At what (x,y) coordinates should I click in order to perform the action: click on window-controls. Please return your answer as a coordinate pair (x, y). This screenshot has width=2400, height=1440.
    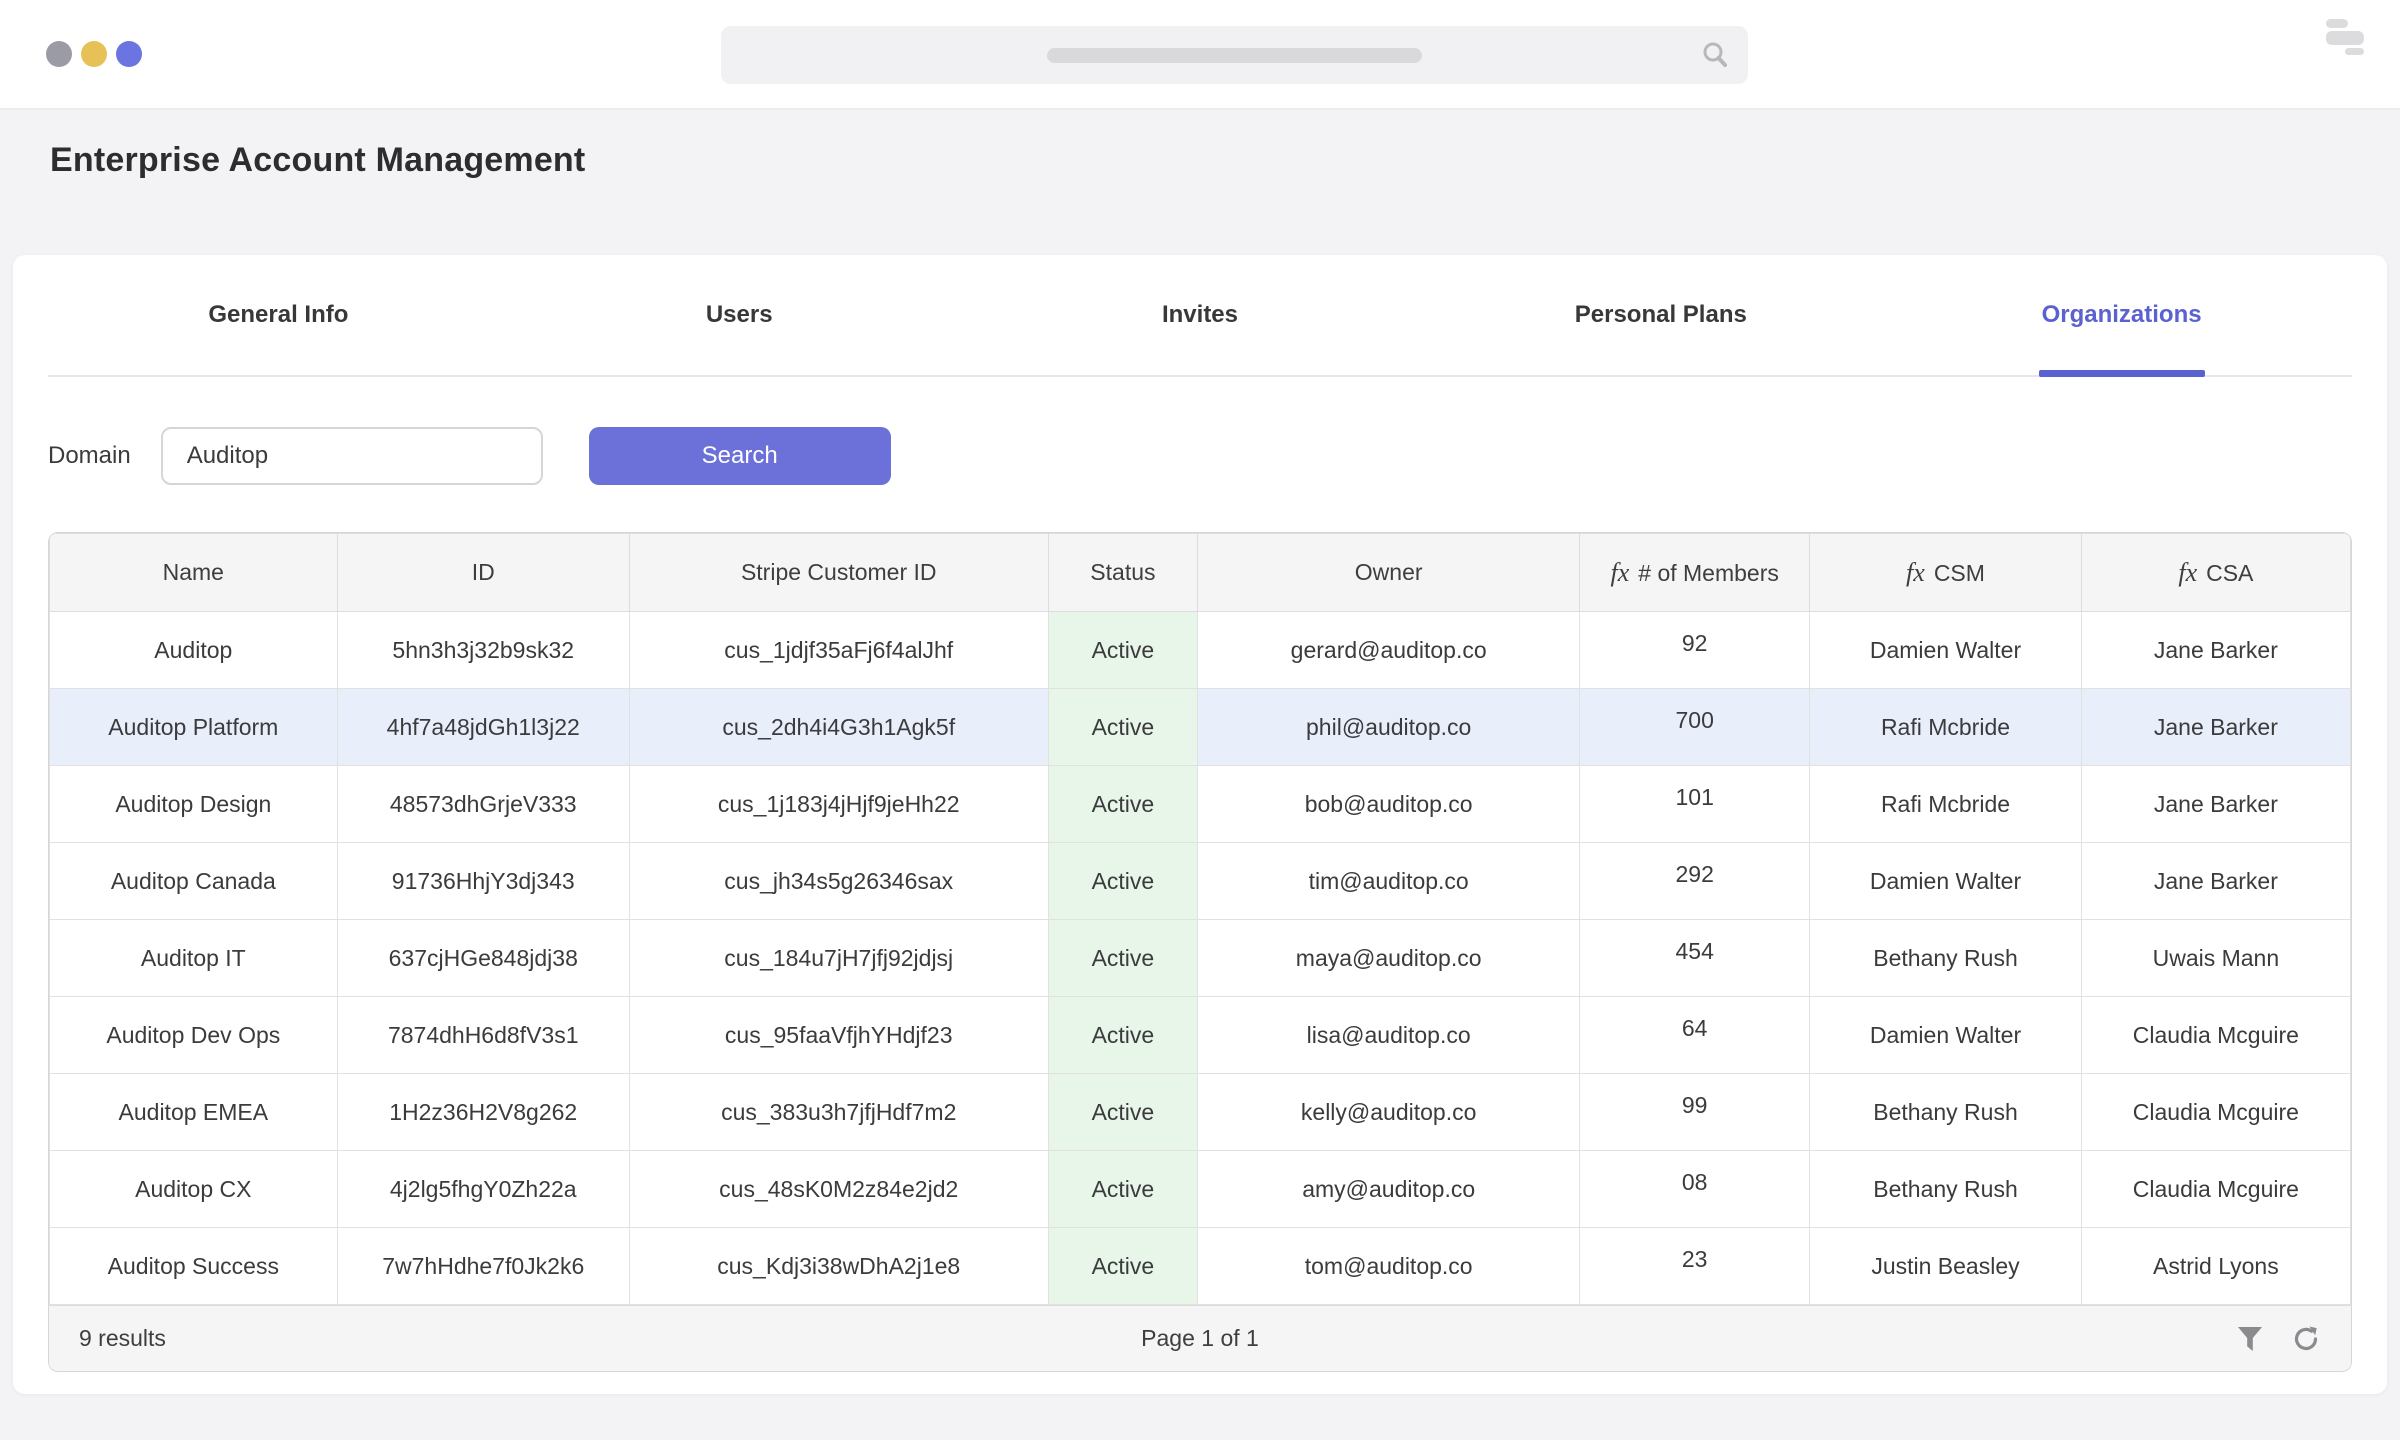
    Looking at the image, I should click on (94, 54).